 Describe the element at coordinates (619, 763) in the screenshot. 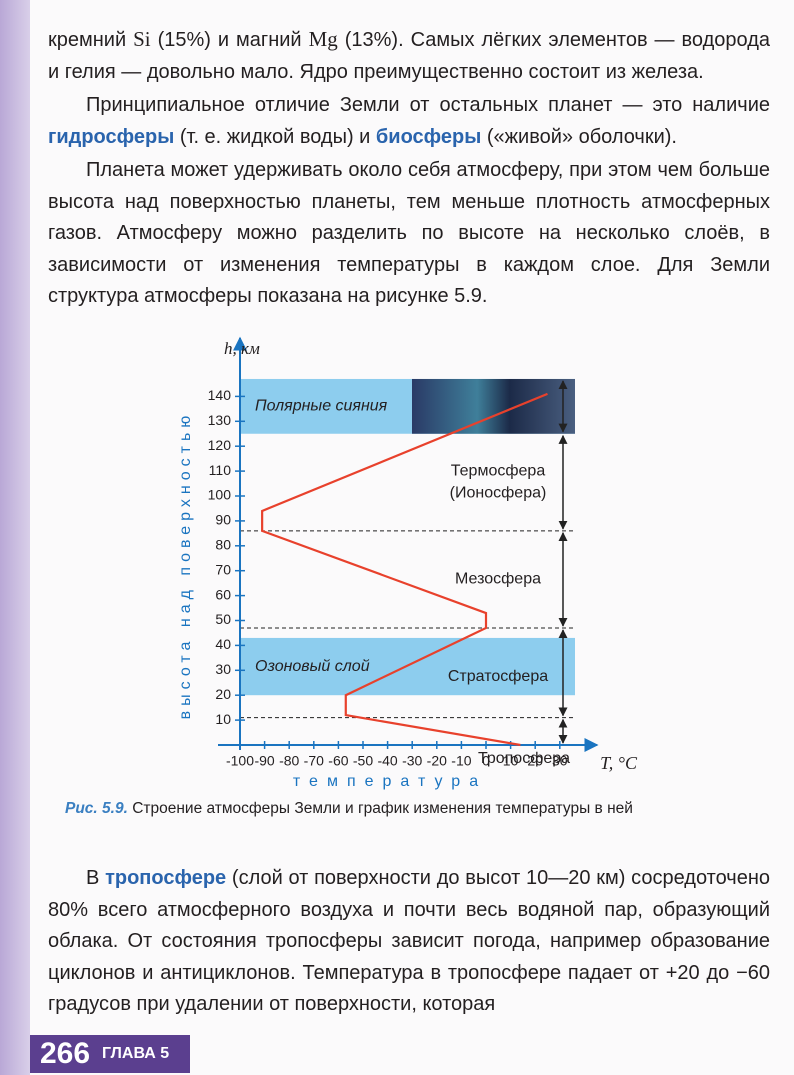

I see `x-axis-label: T, °C` at that location.